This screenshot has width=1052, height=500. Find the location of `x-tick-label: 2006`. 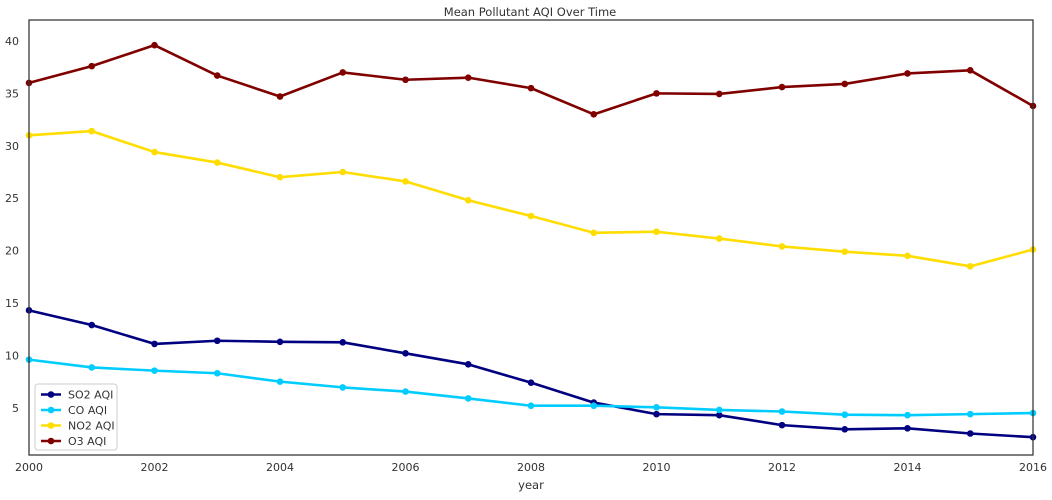

x-tick-label: 2006 is located at coordinates (406, 467).